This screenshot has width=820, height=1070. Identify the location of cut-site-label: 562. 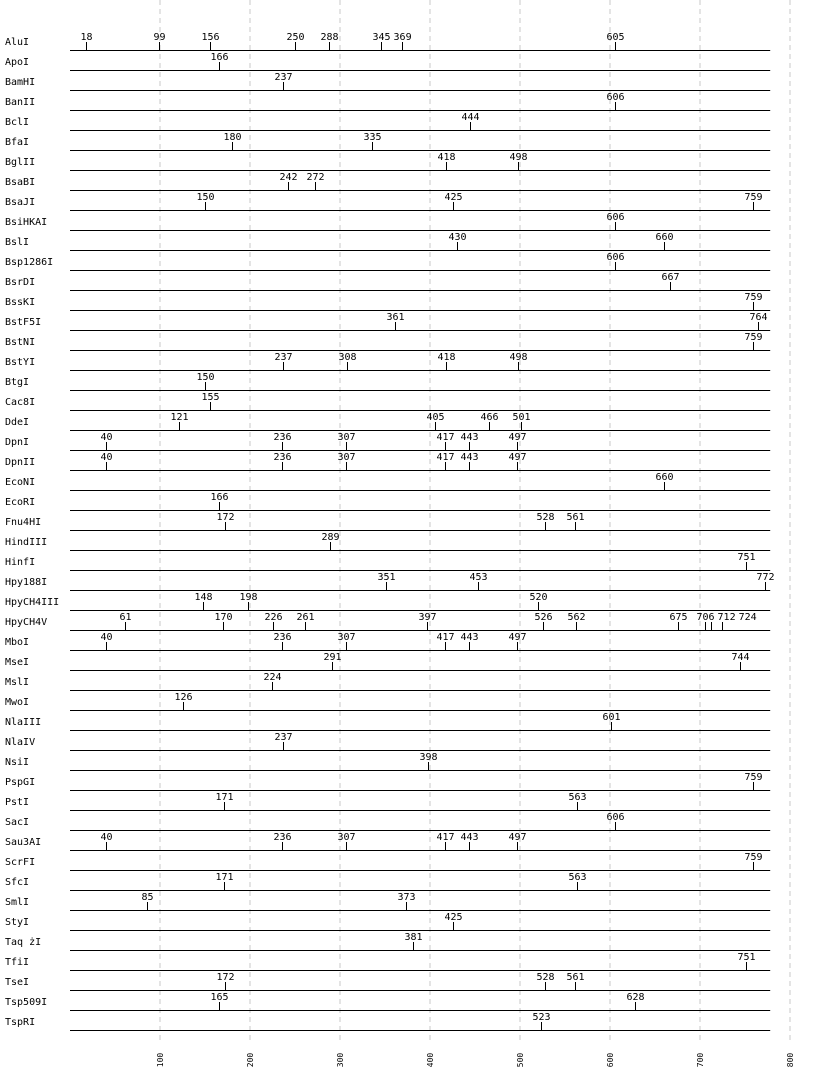
(576, 617).